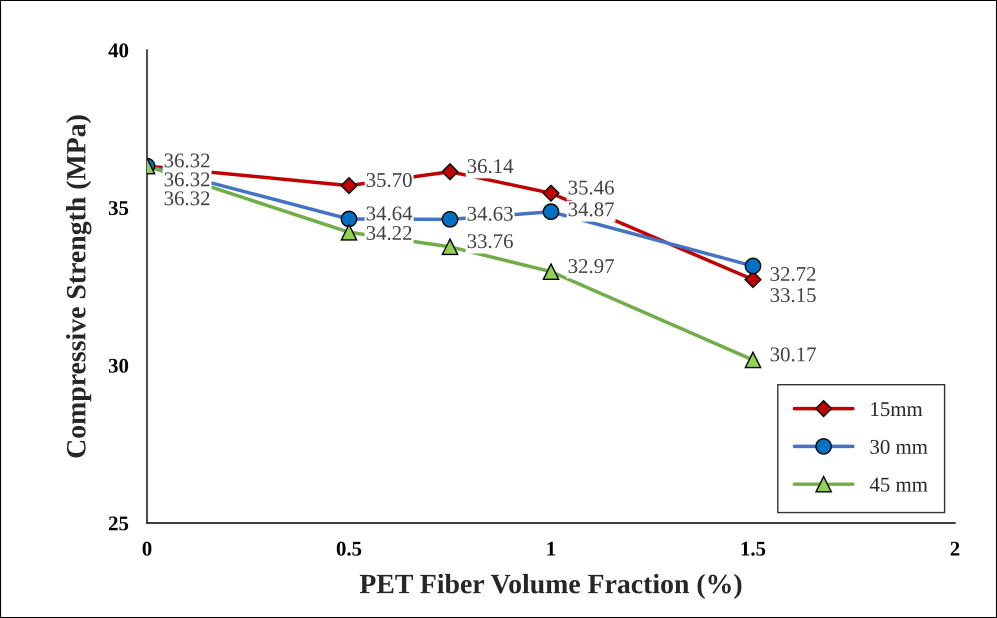 Image resolution: width=997 pixels, height=618 pixels. What do you see at coordinates (551, 549) in the screenshot?
I see `x-tick-label: 1` at bounding box center [551, 549].